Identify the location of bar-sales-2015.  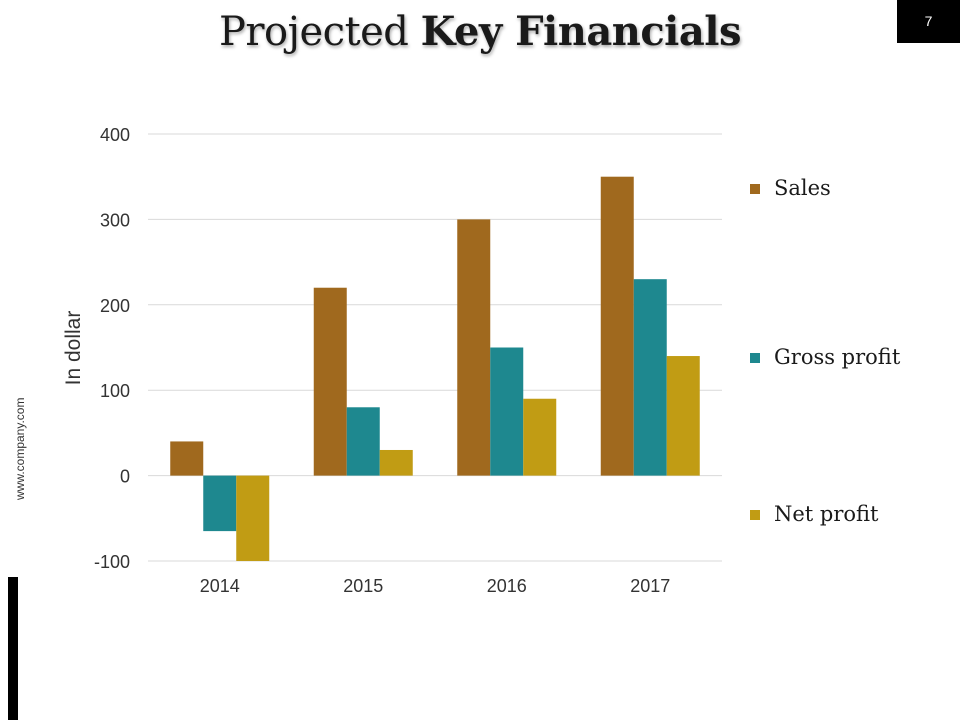
(330, 381).